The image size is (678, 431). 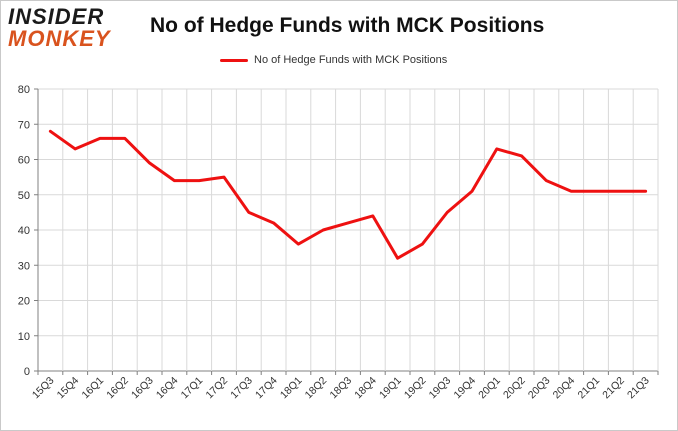 What do you see at coordinates (340, 388) in the screenshot?
I see `x-tick-label: 18Q3` at bounding box center [340, 388].